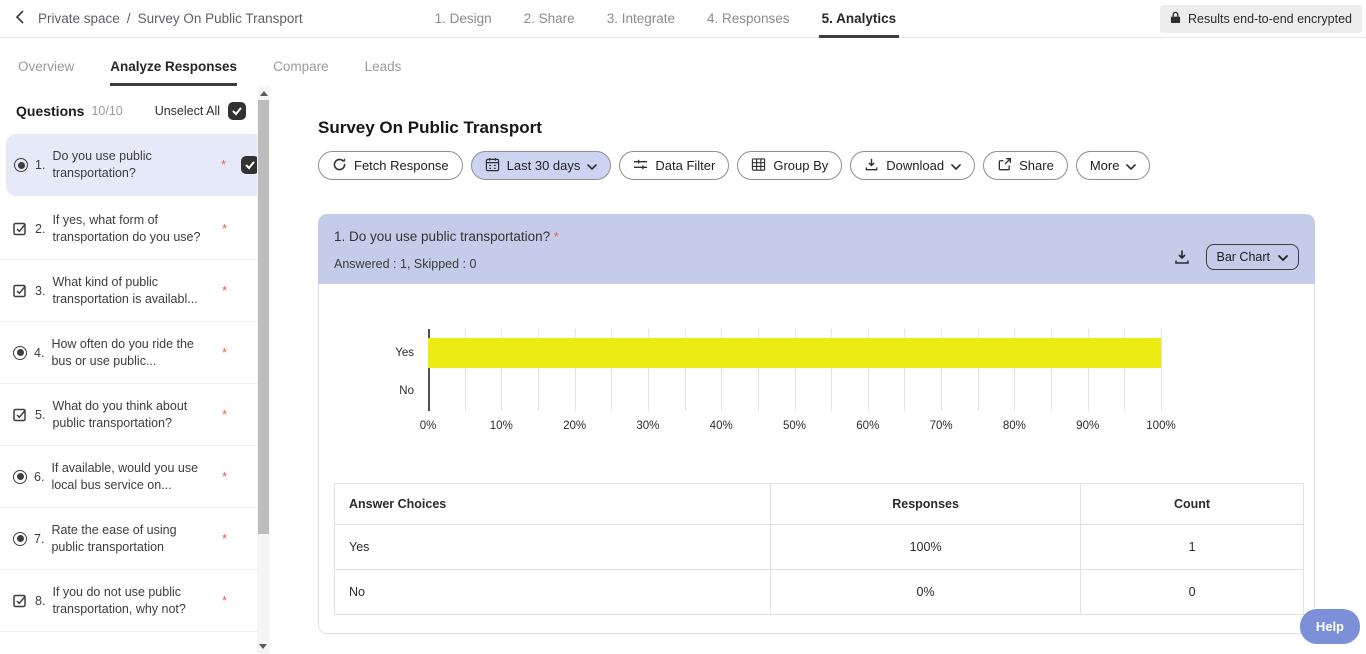 The height and width of the screenshot is (654, 1366). What do you see at coordinates (1252, 257) in the screenshot?
I see `chart-type-select: Bar Chart` at bounding box center [1252, 257].